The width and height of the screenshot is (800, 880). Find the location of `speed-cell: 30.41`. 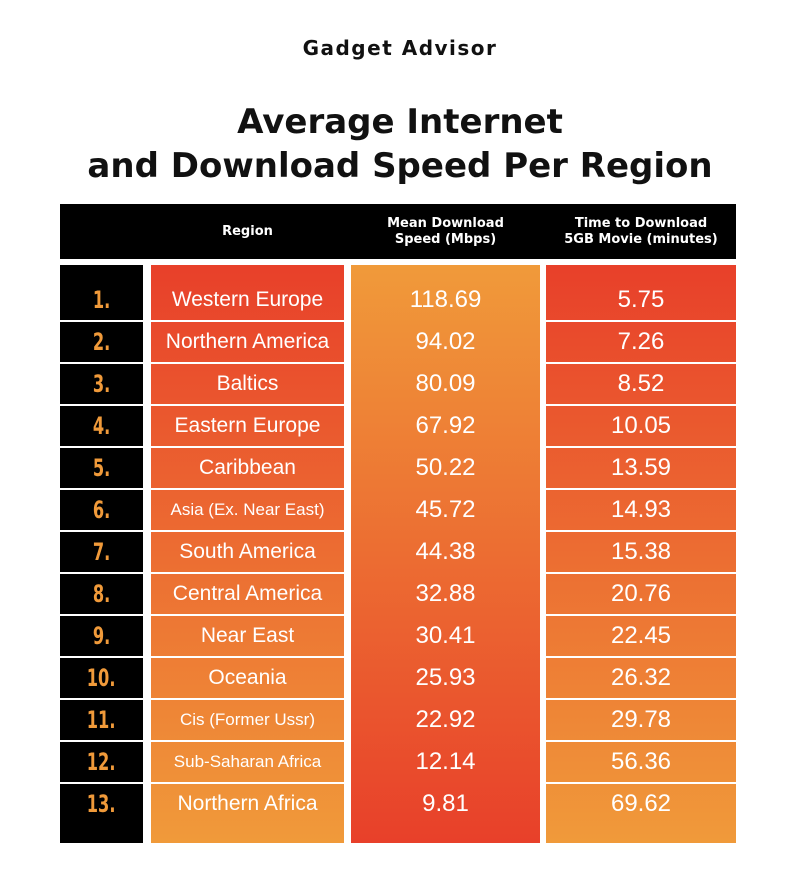

speed-cell: 30.41 is located at coordinates (445, 635).